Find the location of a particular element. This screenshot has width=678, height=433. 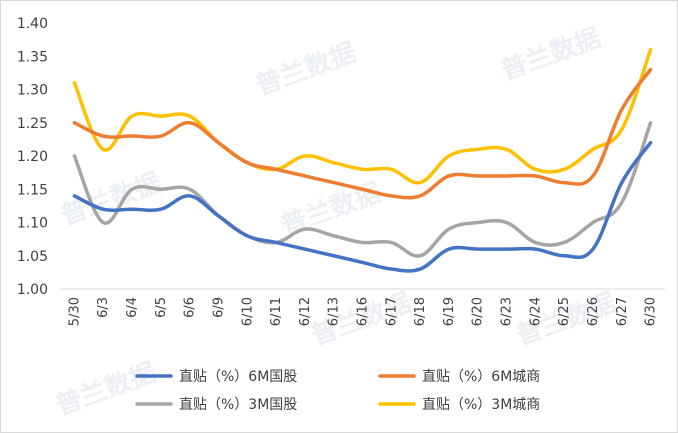

legend-label: 直贴（%）6M国股 is located at coordinates (238, 376).